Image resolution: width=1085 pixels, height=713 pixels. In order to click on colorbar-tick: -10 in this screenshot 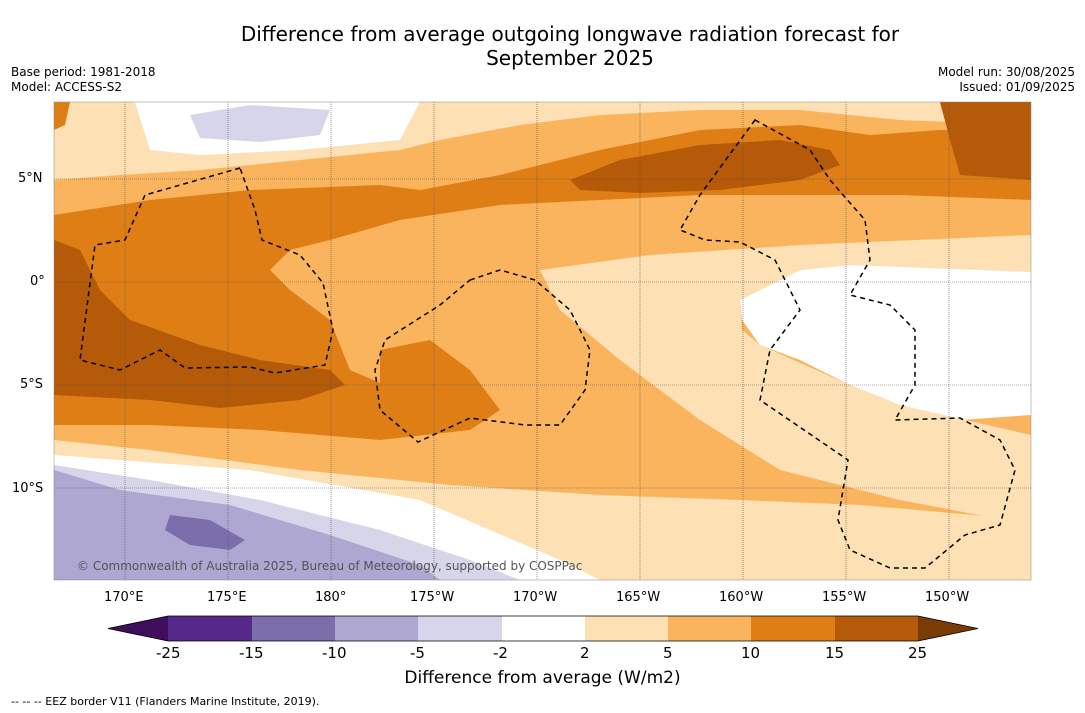, I will do `click(334, 653)`.